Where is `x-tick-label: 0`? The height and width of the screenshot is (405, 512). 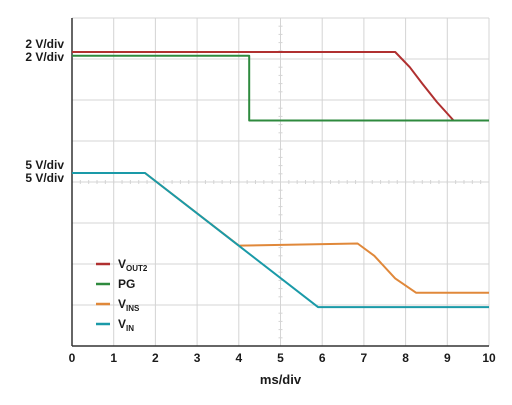 x-tick-label: 0 is located at coordinates (72, 358).